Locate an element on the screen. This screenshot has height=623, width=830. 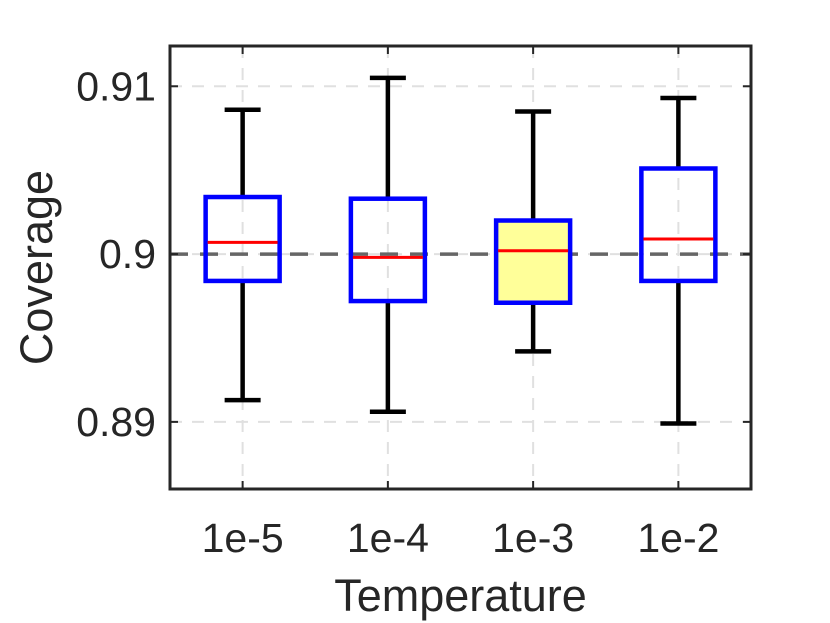
x-tick-label: 1e-4 is located at coordinates (388, 538).